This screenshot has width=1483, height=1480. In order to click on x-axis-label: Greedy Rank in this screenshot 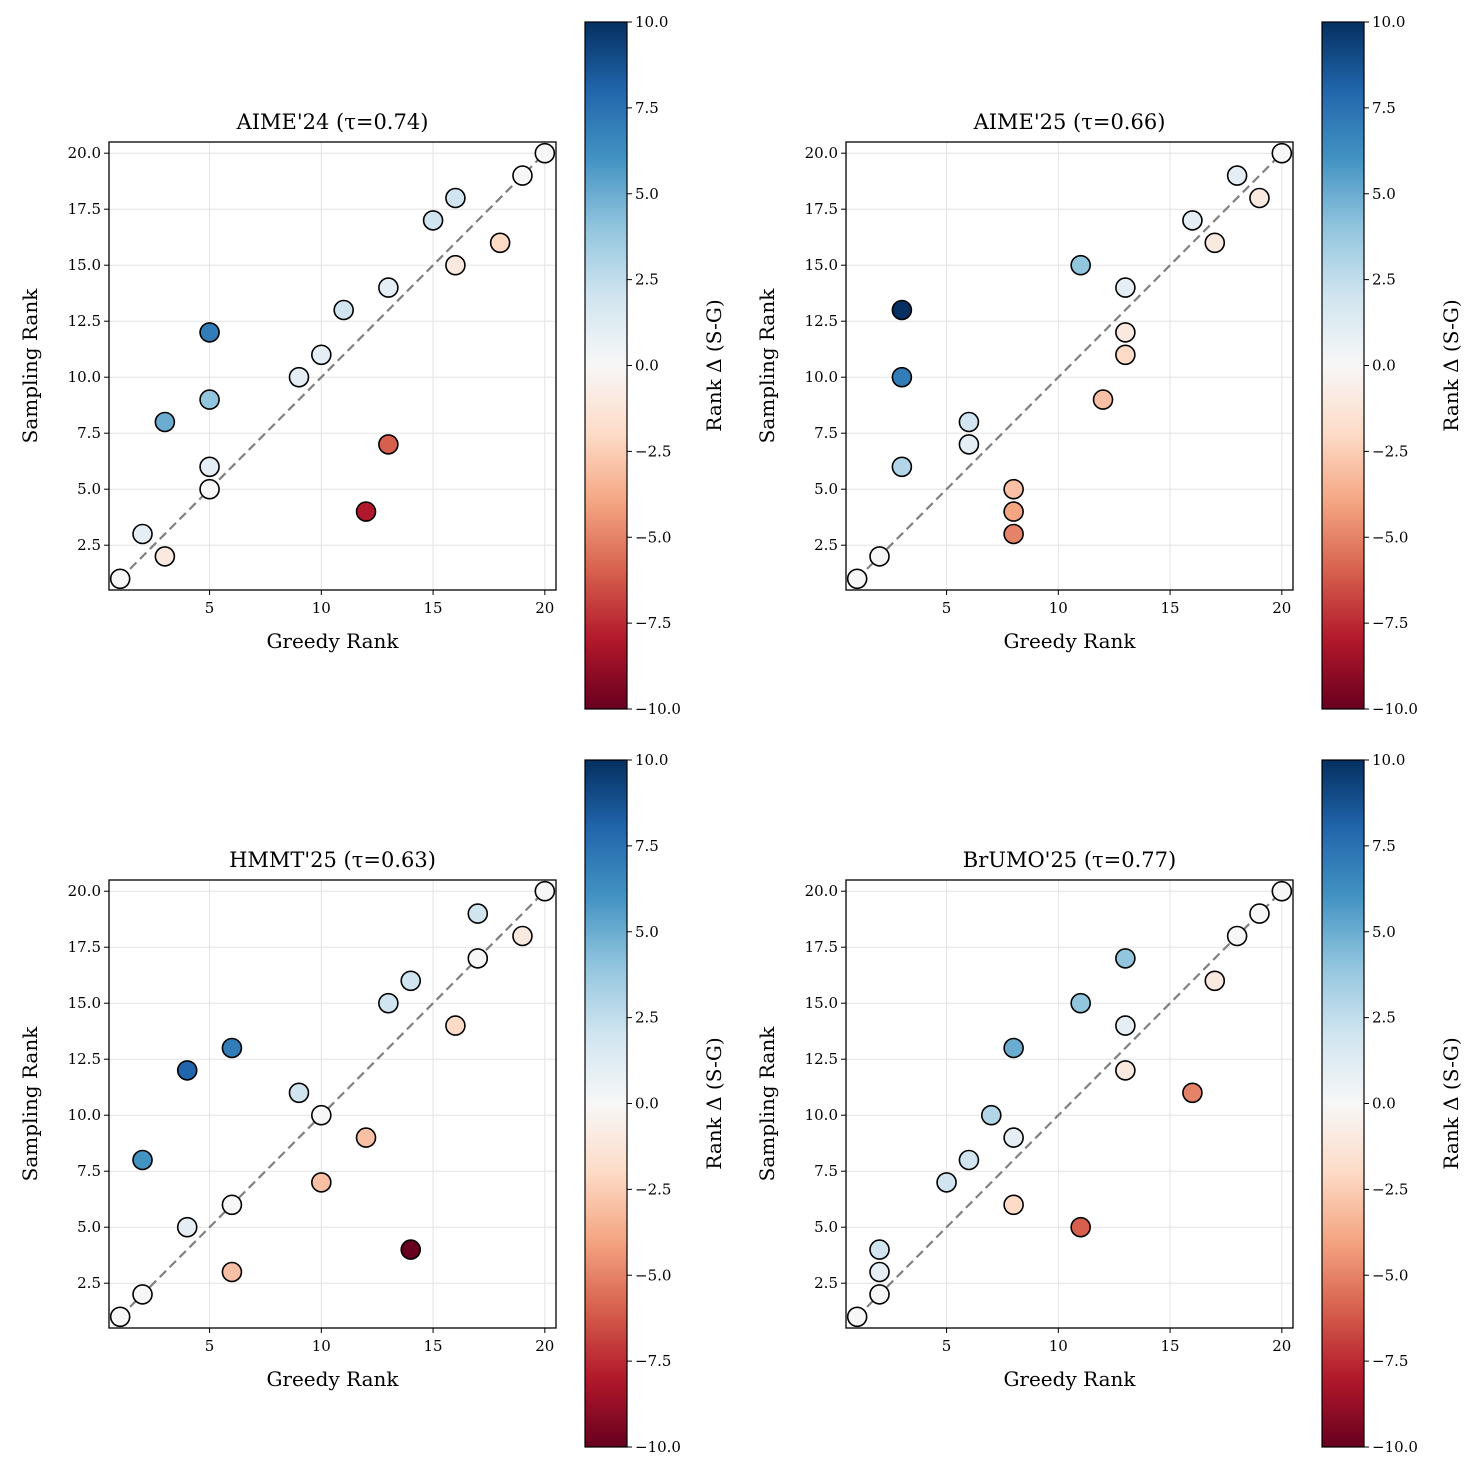, I will do `click(332, 641)`.